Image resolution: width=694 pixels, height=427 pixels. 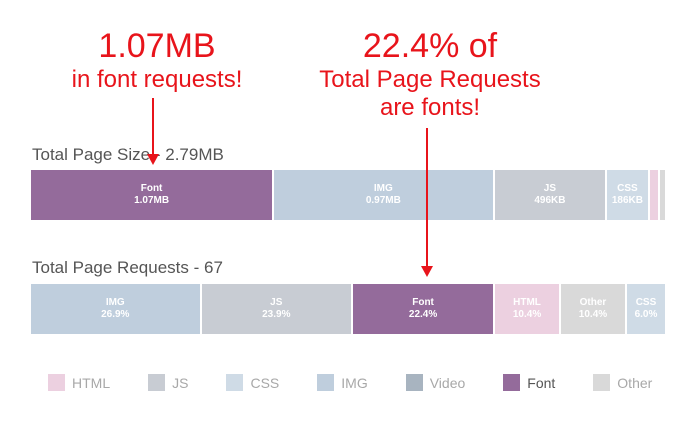 I want to click on segment-label-value: 6.0%, so click(x=646, y=314).